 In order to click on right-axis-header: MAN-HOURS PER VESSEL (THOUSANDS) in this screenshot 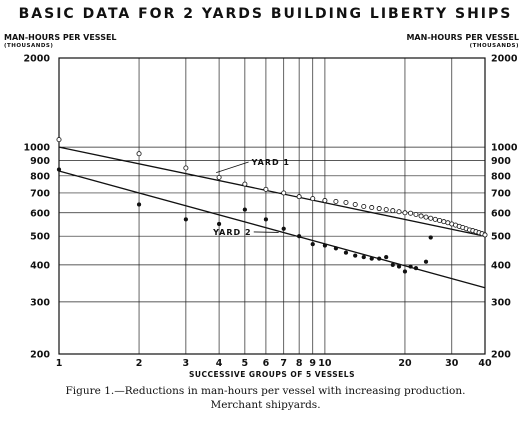, I will do `click(462, 42)`.